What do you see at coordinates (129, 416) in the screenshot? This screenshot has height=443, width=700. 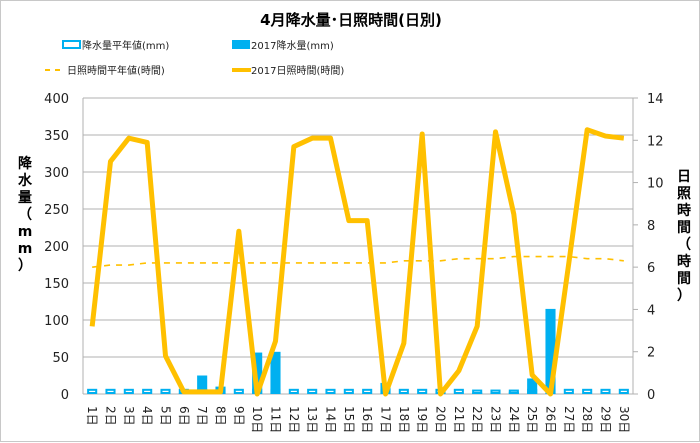 I see `x-tick-label: 3日` at bounding box center [129, 416].